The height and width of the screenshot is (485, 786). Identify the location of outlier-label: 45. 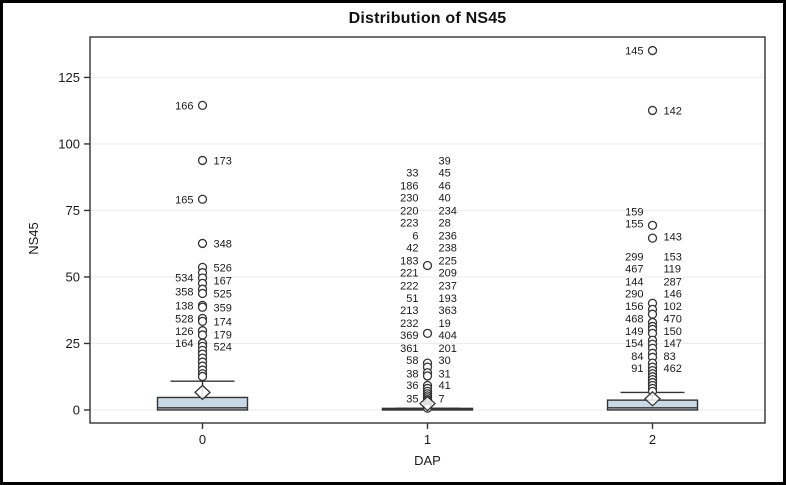
(445, 173).